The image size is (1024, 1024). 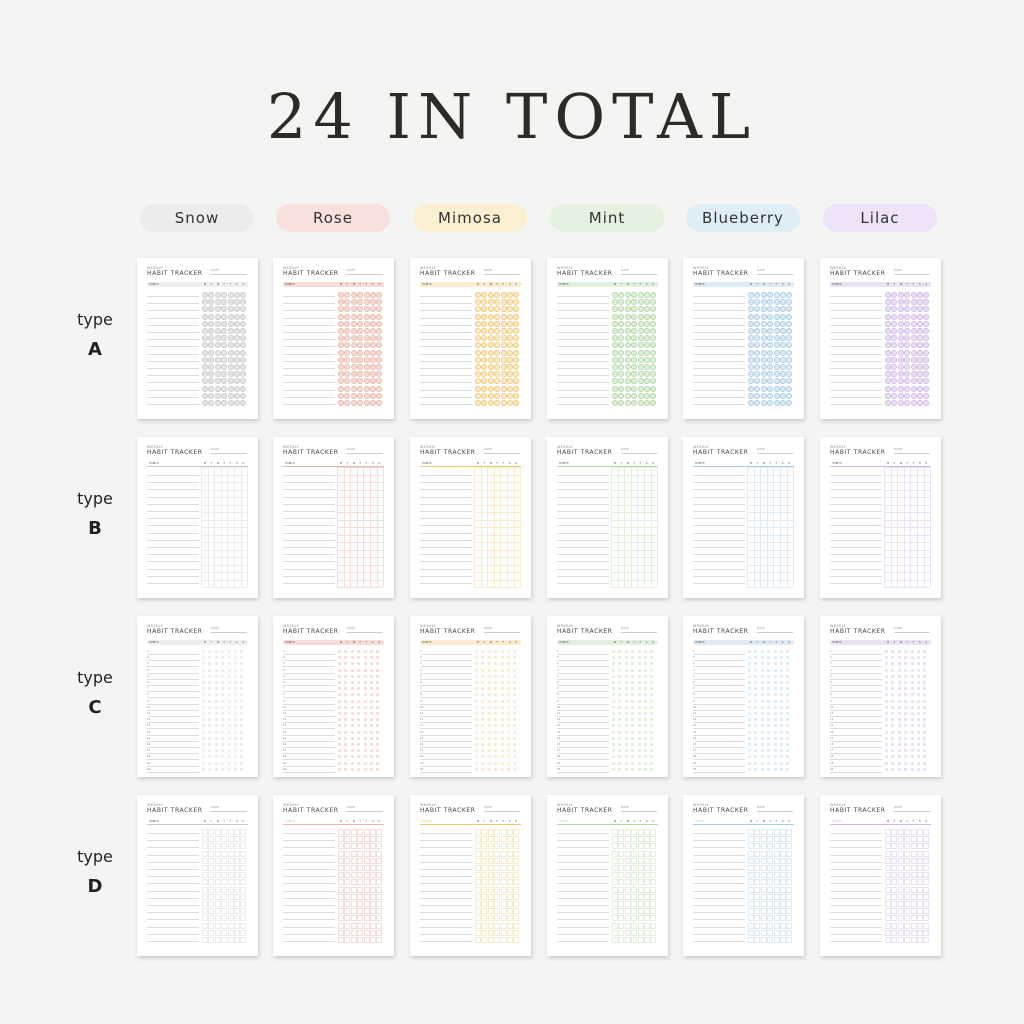 I want to click on row-number: 15, so click(x=285, y=738).